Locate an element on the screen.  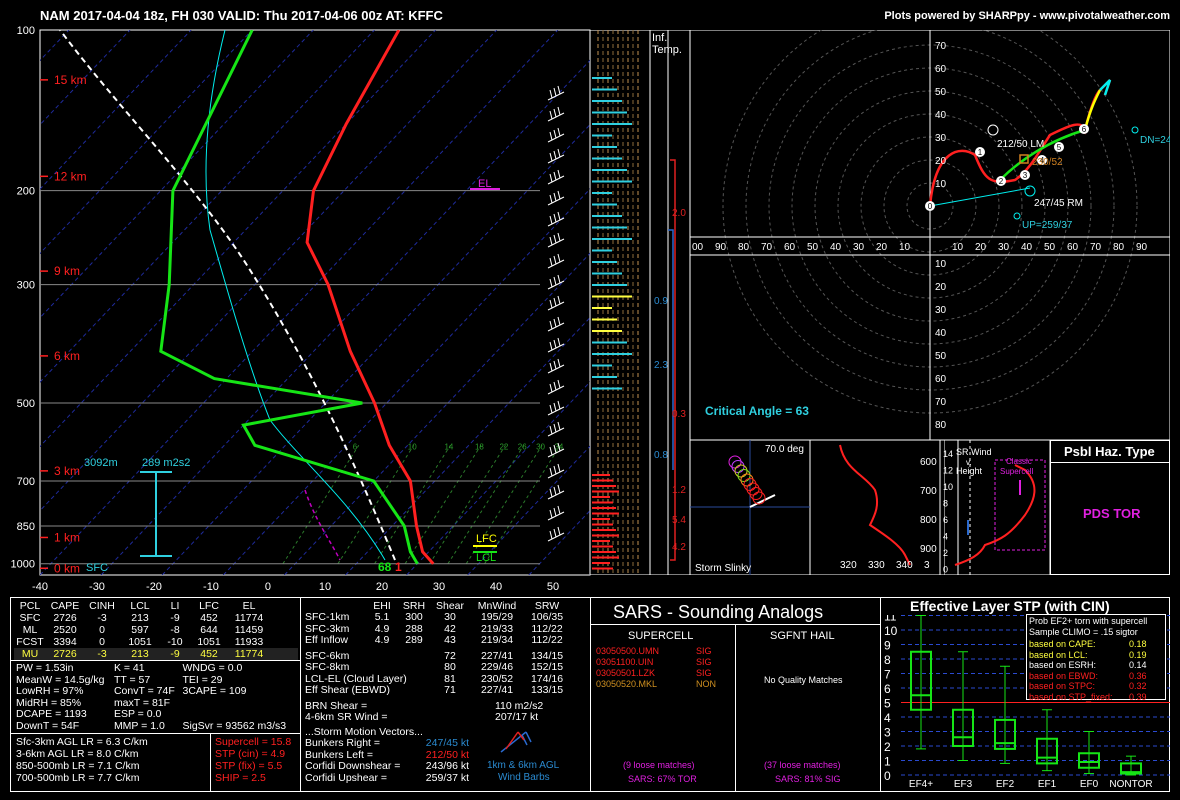
stp-category-label: EF3 is located at coordinates (963, 784).